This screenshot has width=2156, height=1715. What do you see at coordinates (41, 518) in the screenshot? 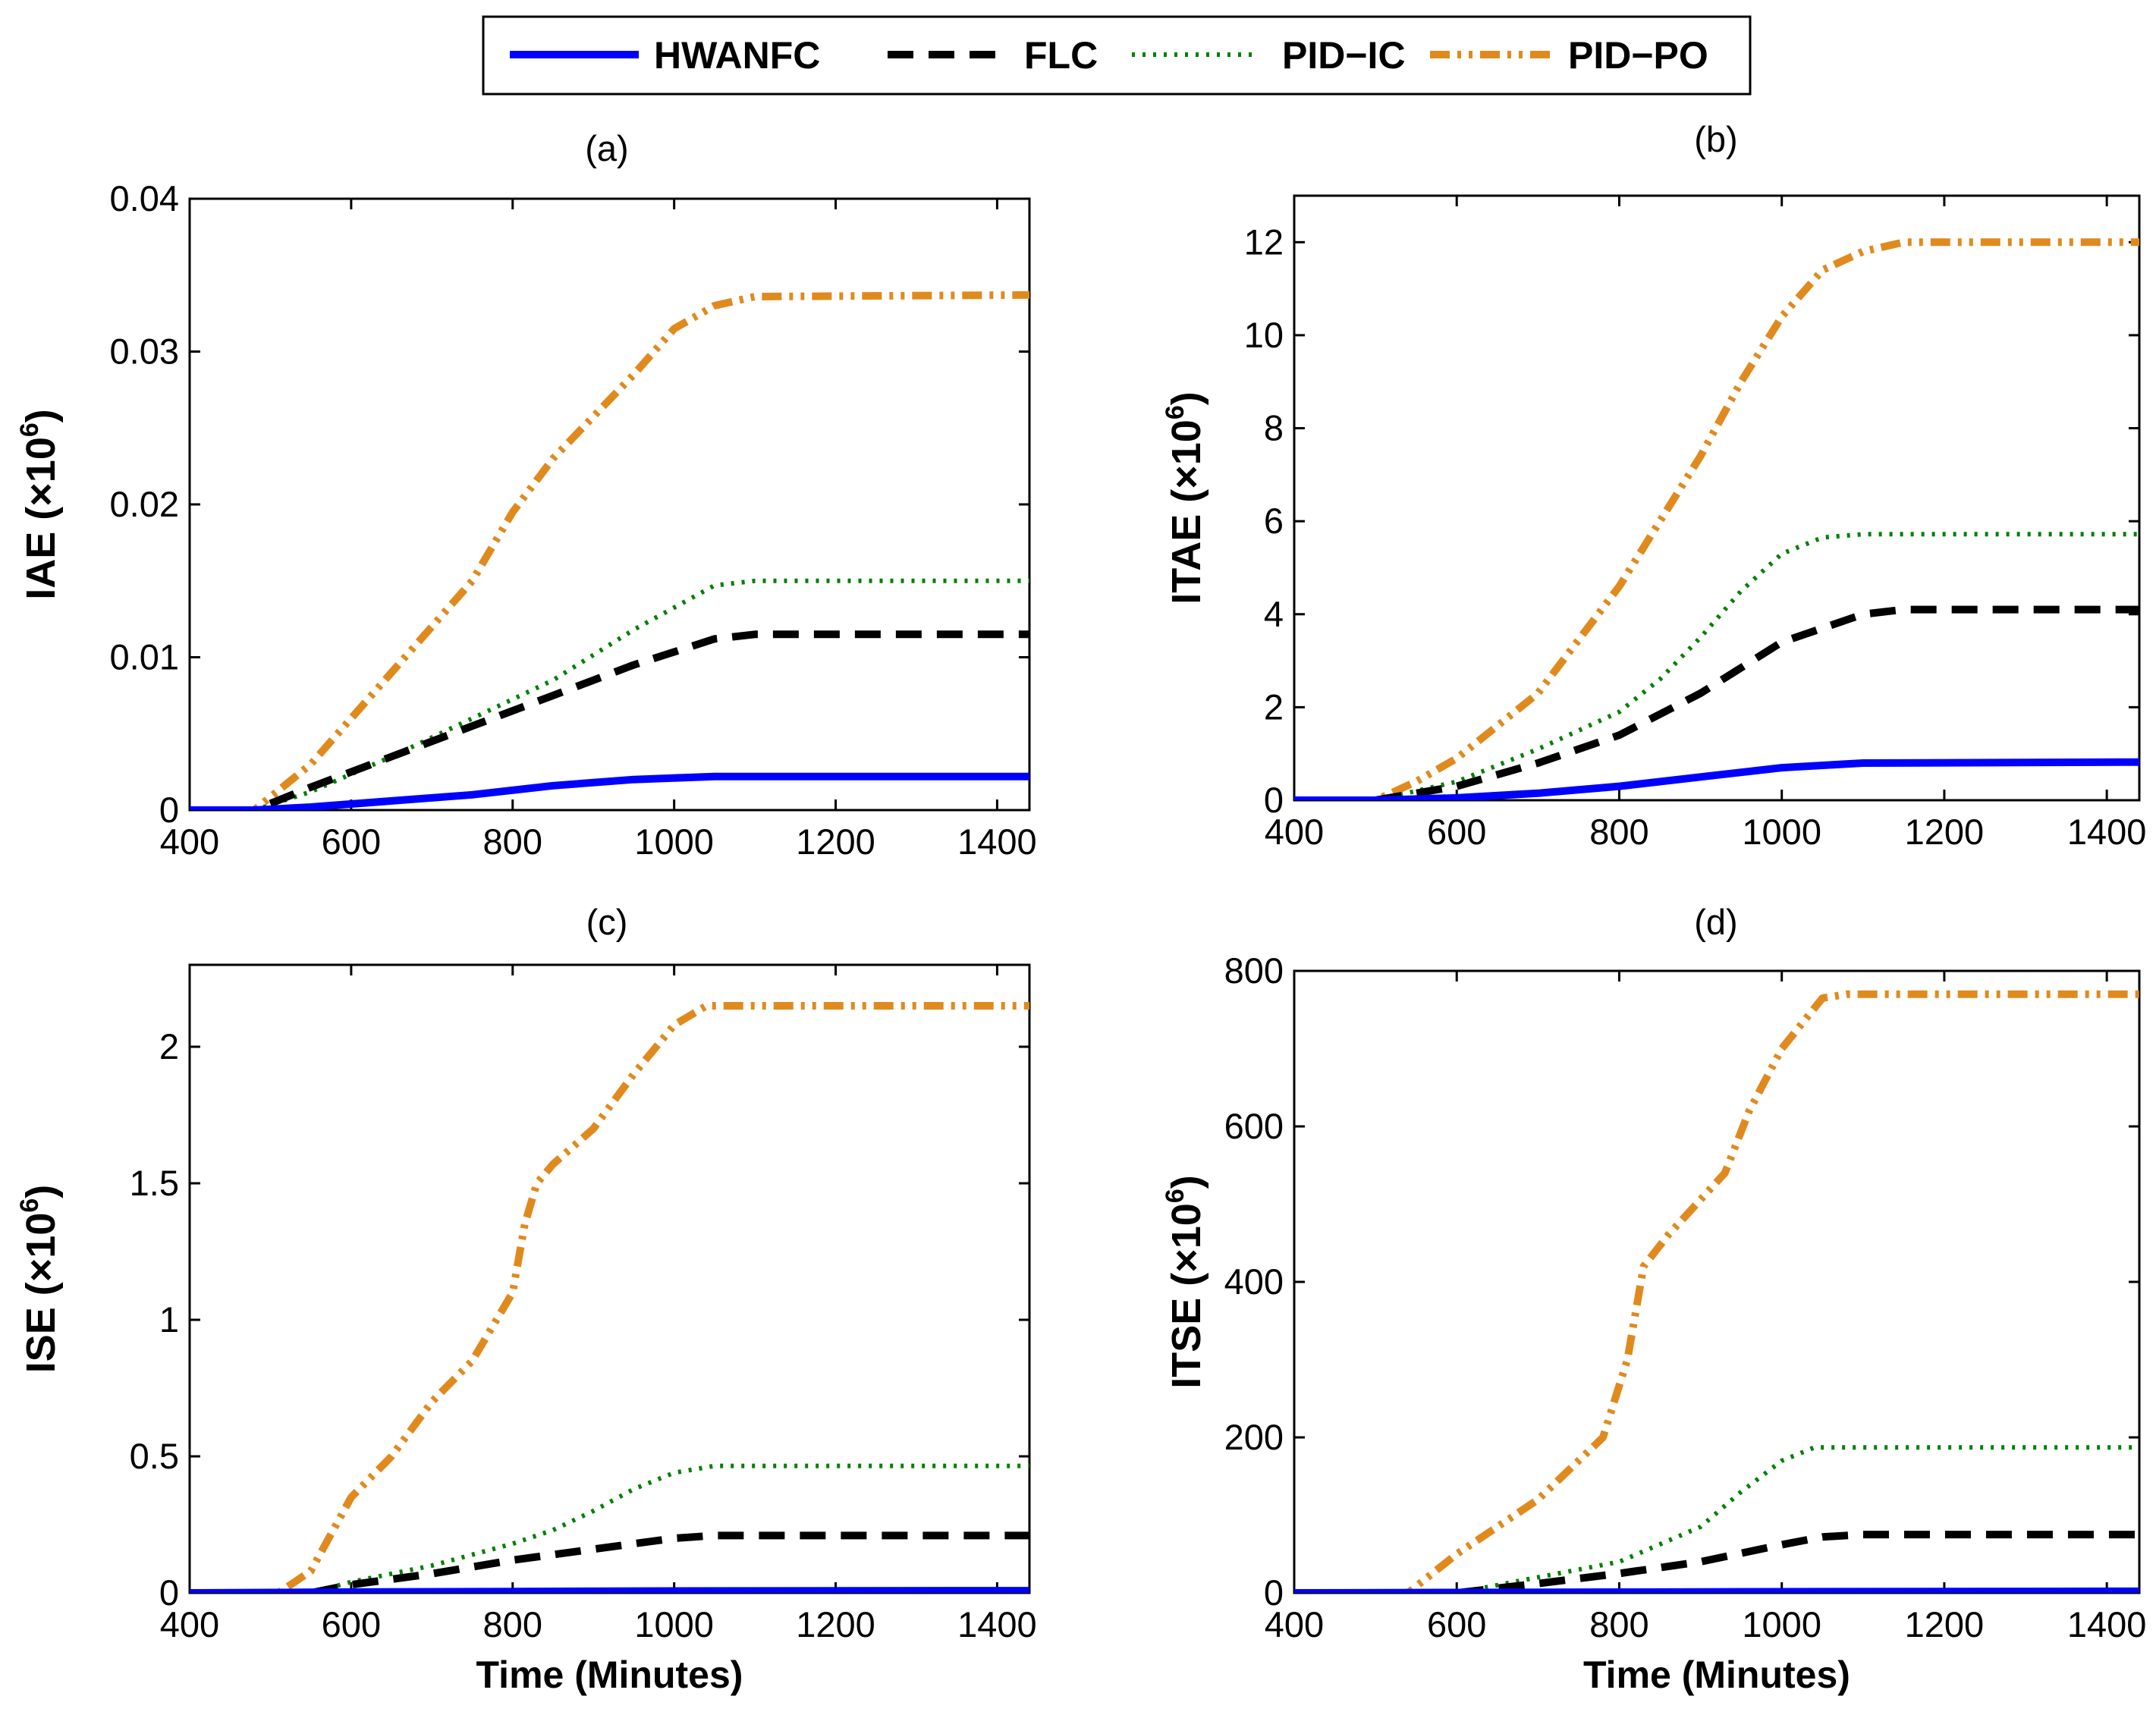
I see `y-axis-label-text: IAE (×10` at bounding box center [41, 518].